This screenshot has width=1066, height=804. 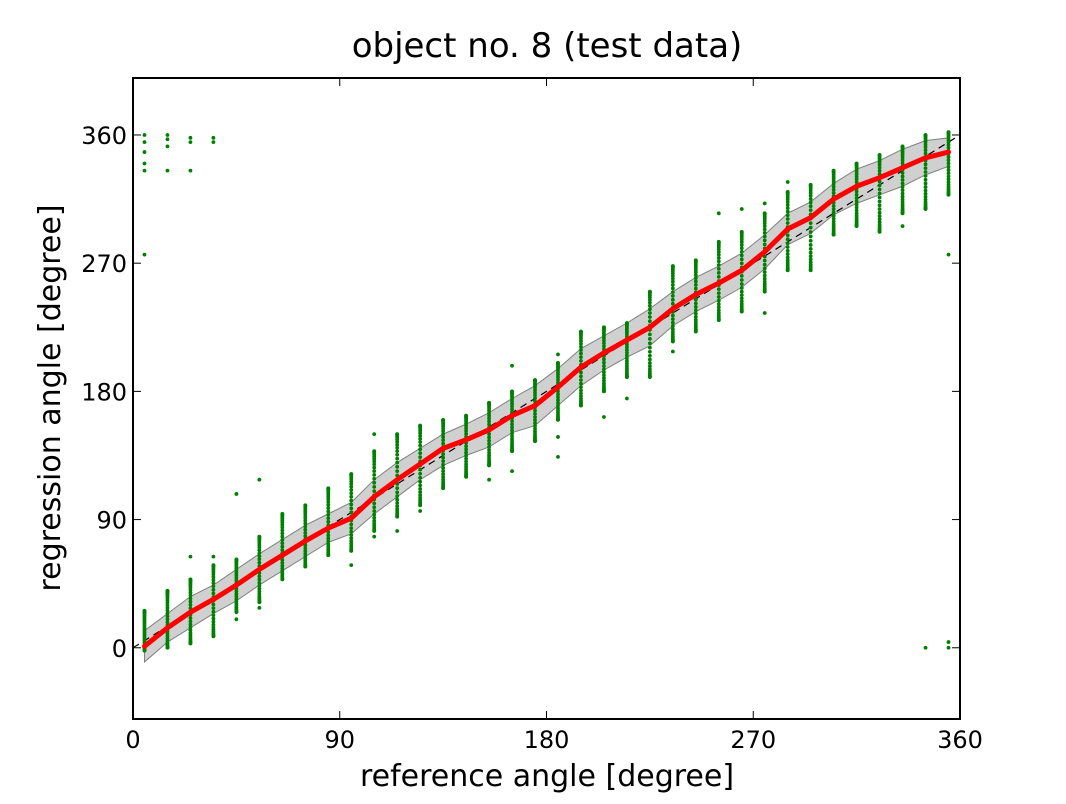 What do you see at coordinates (104, 264) in the screenshot?
I see `y-tick-label: 270` at bounding box center [104, 264].